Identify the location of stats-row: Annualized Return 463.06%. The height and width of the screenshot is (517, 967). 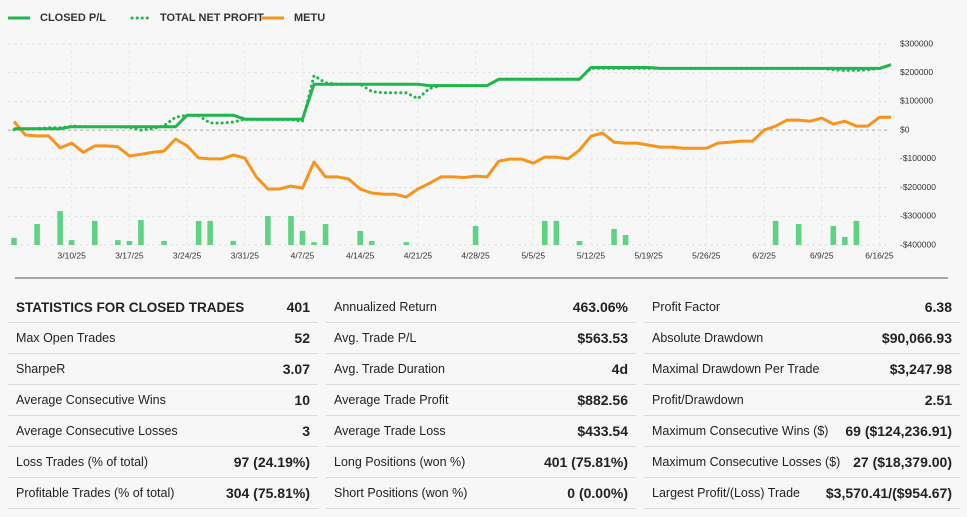
(481, 307).